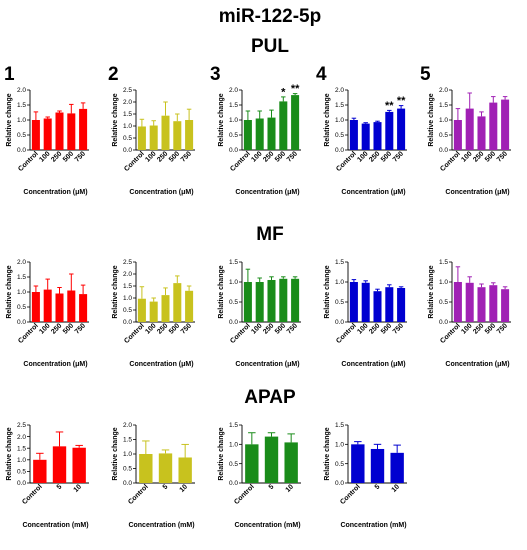 This screenshot has height=550, width=527. I want to click on panel-label-pul-2: 2, so click(113, 74).